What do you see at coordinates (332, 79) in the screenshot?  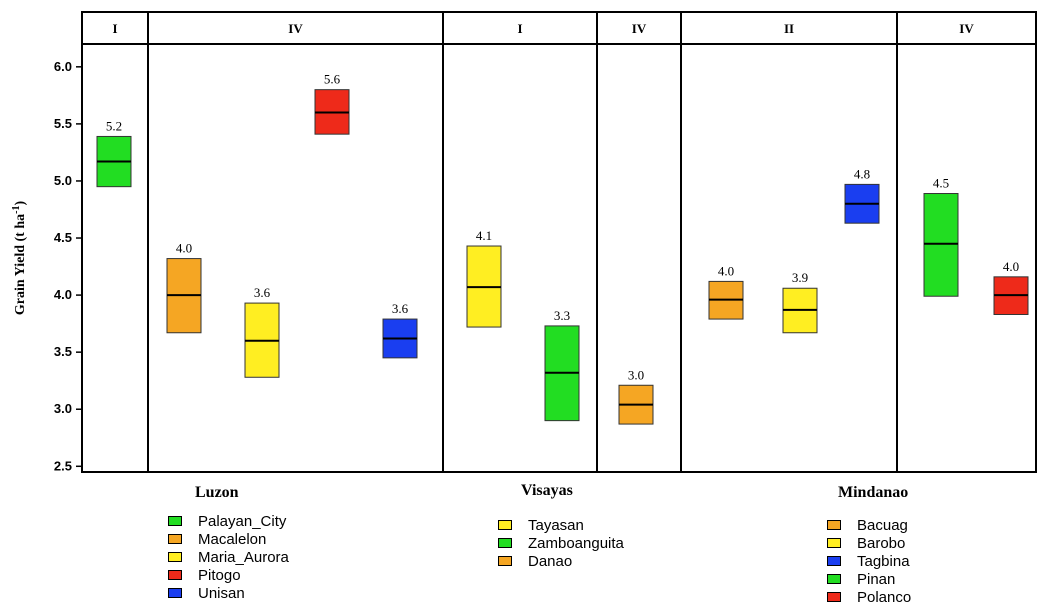 I see `box-value-label: 5.6` at bounding box center [332, 79].